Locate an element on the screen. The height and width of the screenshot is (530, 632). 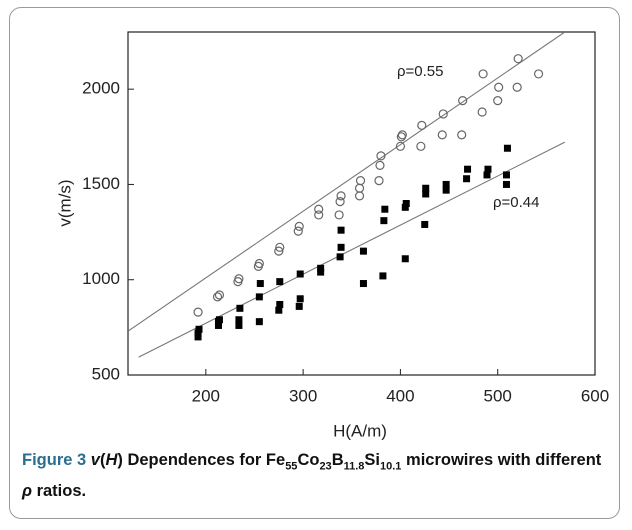
caption-text: B is located at coordinates (337, 460).